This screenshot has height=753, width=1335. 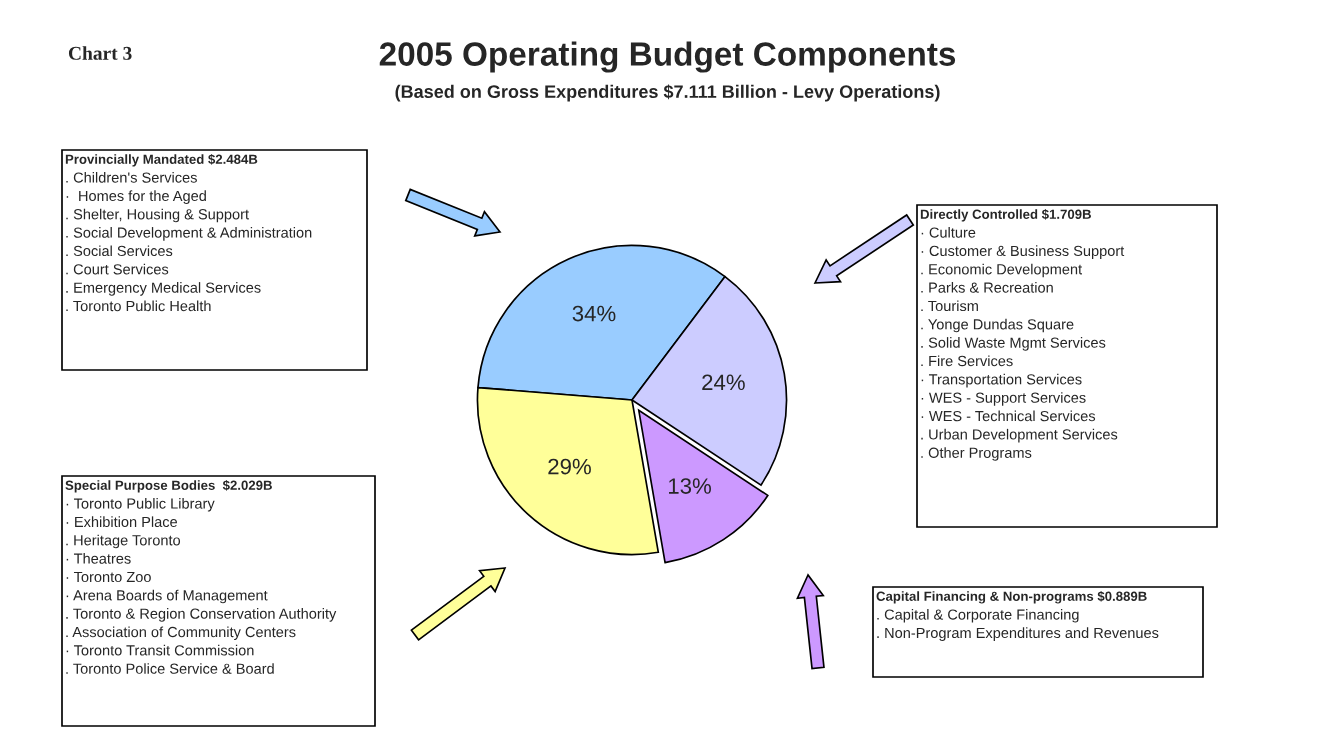 What do you see at coordinates (690, 486) in the screenshot?
I see `data-label: 13%` at bounding box center [690, 486].